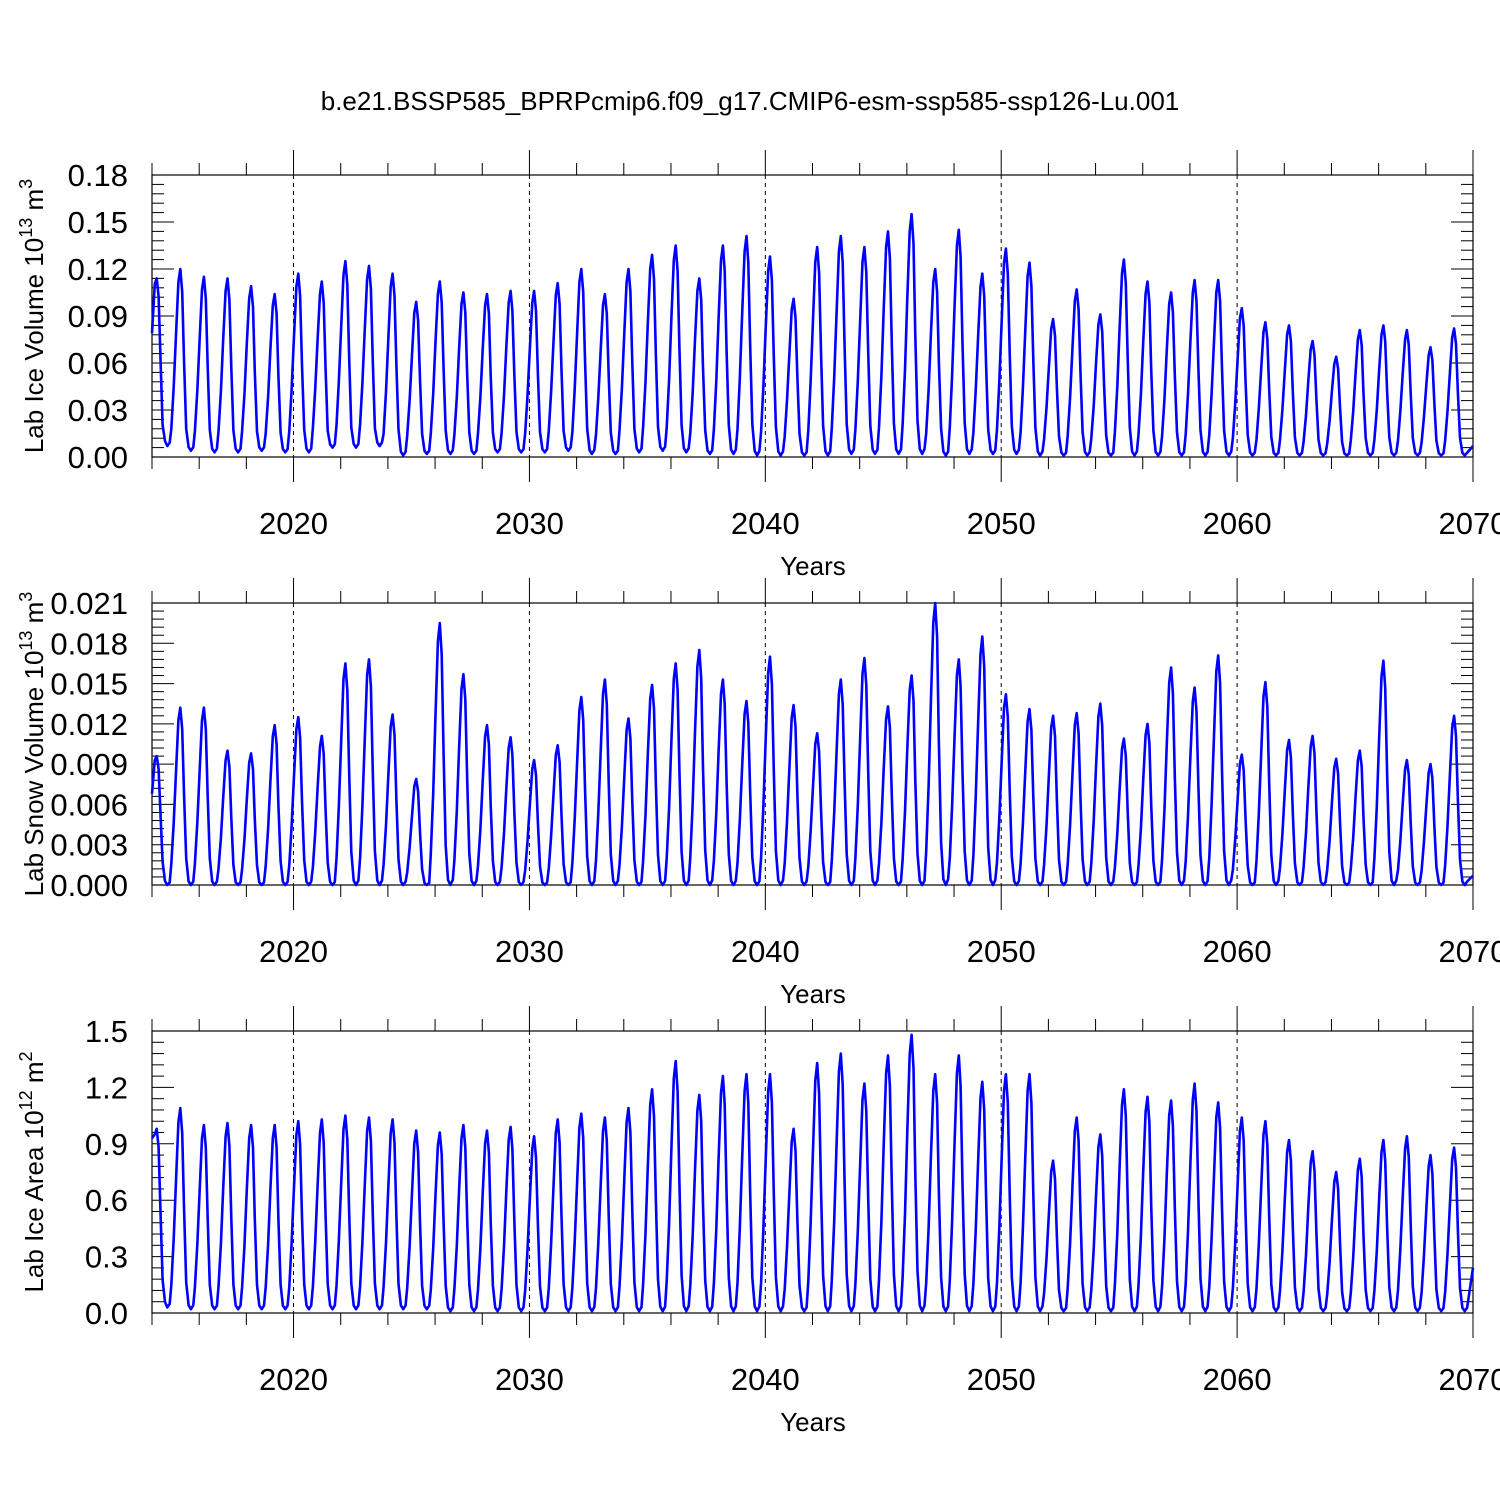 This screenshot has height=1500, width=1500. What do you see at coordinates (106, 1087) in the screenshot?
I see `y-tick-label: 1.2` at bounding box center [106, 1087].